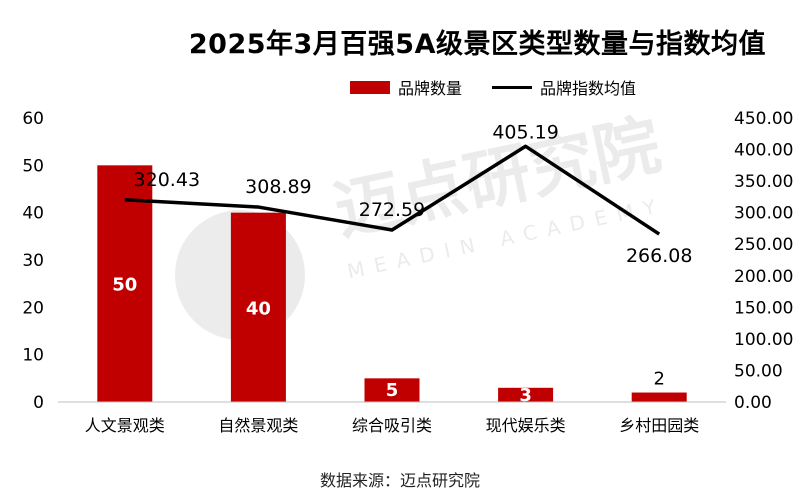 The height and width of the screenshot is (502, 800). I want to click on y-right-tick-label: 200.00, so click(763, 277).